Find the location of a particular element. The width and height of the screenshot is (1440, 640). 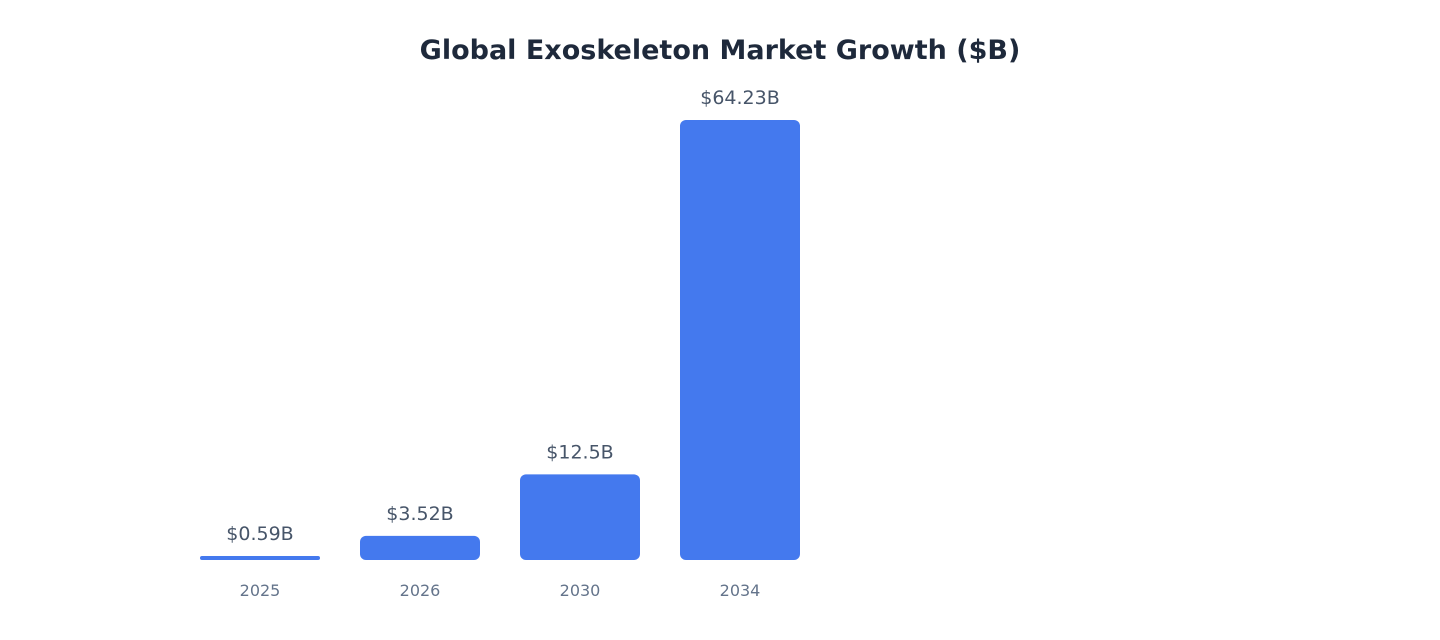

bar-2034 is located at coordinates (740, 340).